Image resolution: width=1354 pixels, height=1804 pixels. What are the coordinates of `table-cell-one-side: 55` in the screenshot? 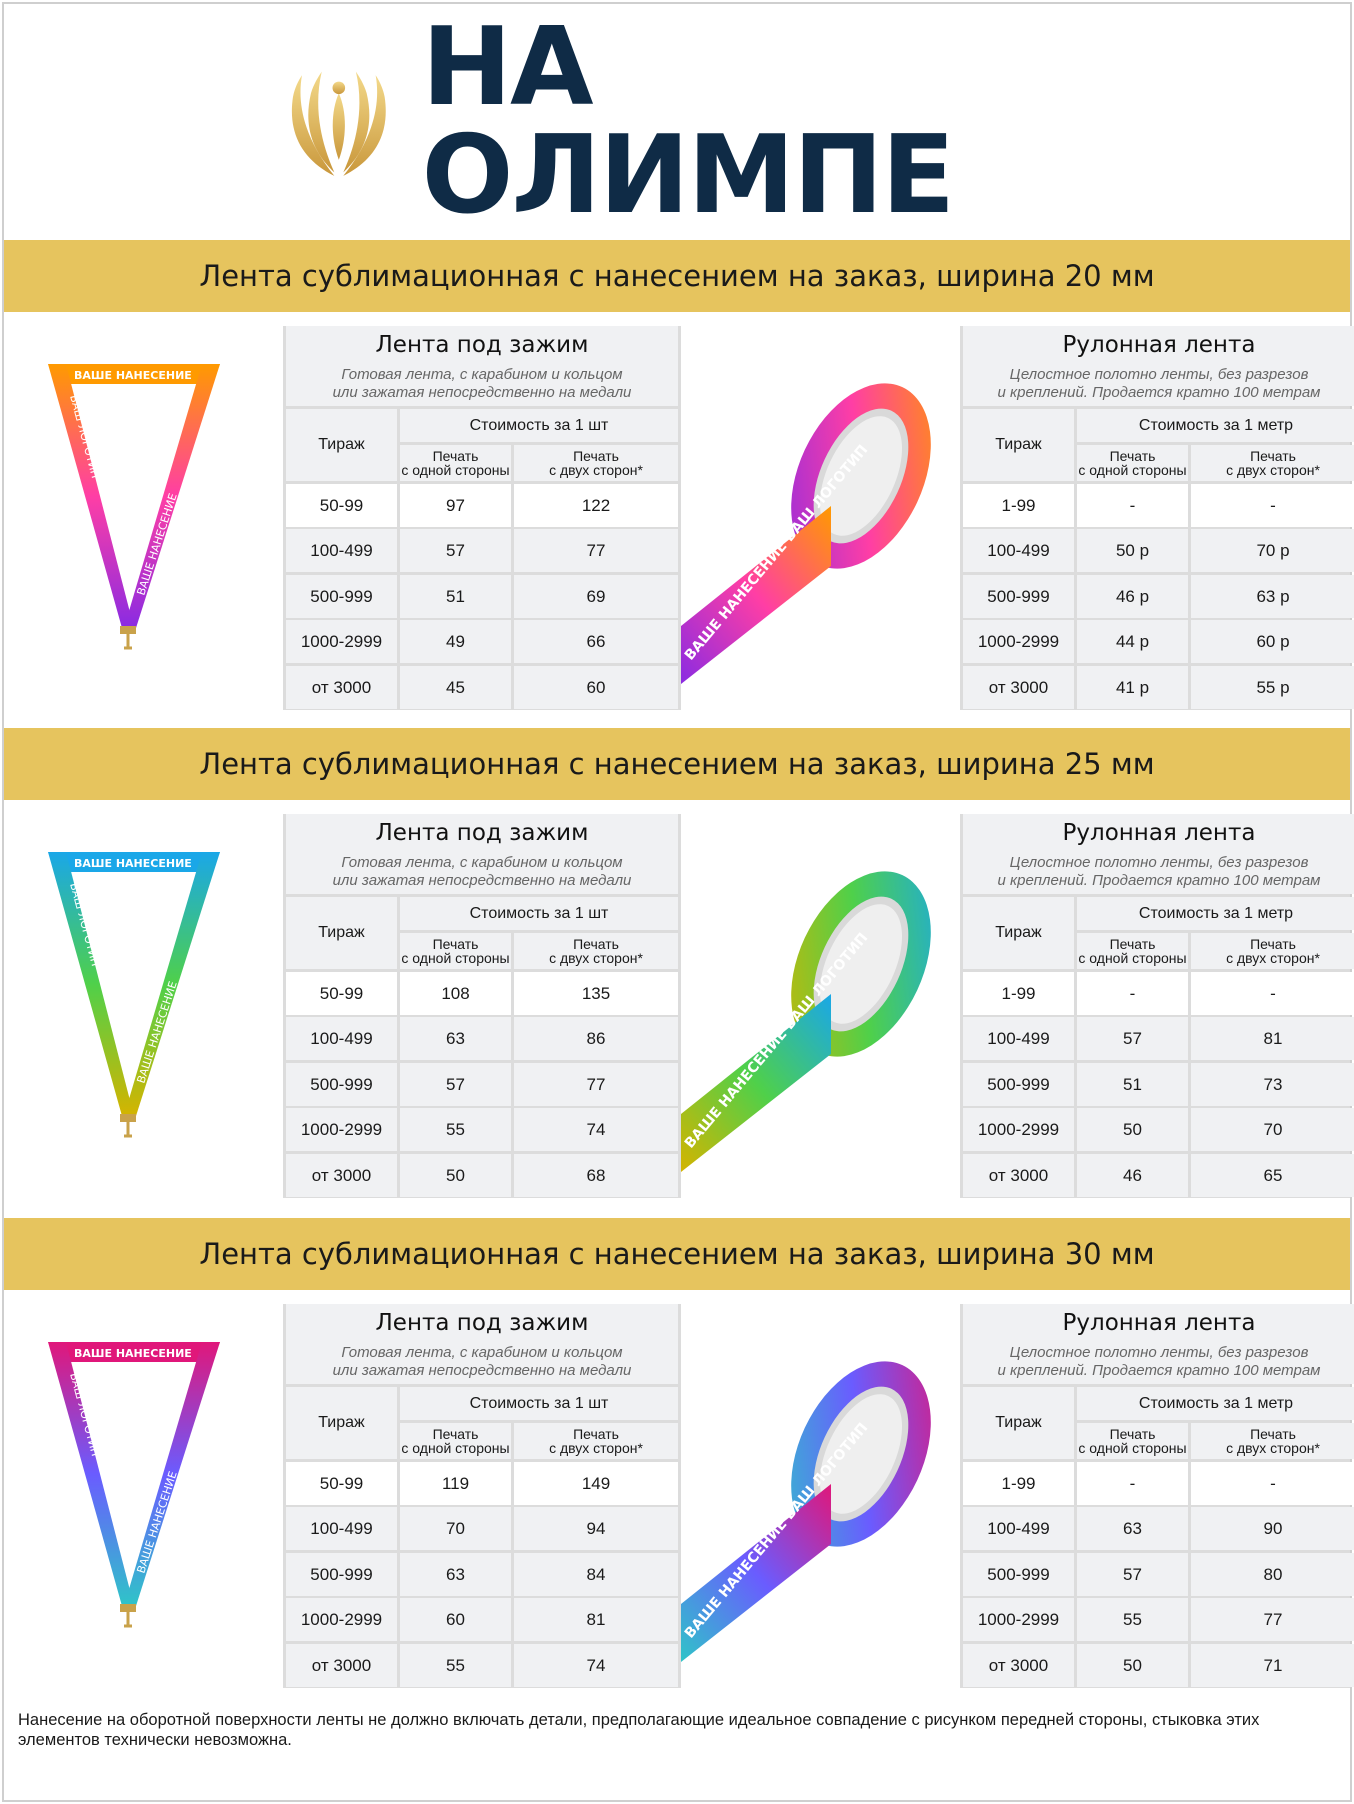 It's located at (1132, 1619).